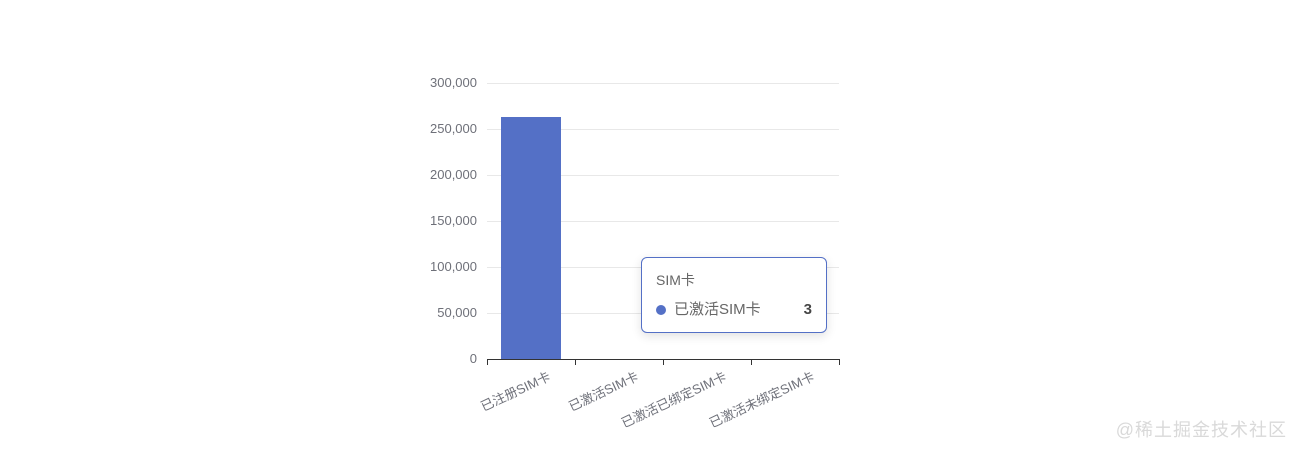 This screenshot has height=454, width=1301. I want to click on x-axis-category-label: 已注册SIM卡, so click(515, 391).